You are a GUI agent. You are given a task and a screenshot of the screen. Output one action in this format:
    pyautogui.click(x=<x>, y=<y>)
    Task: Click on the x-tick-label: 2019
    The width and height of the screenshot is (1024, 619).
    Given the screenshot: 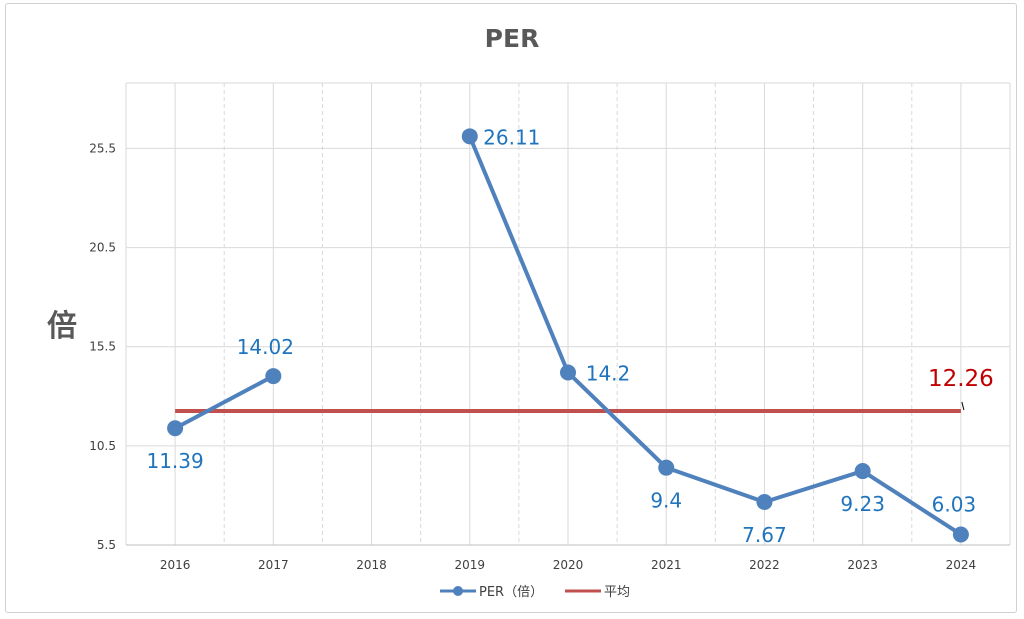 What is the action you would take?
    pyautogui.click(x=470, y=565)
    